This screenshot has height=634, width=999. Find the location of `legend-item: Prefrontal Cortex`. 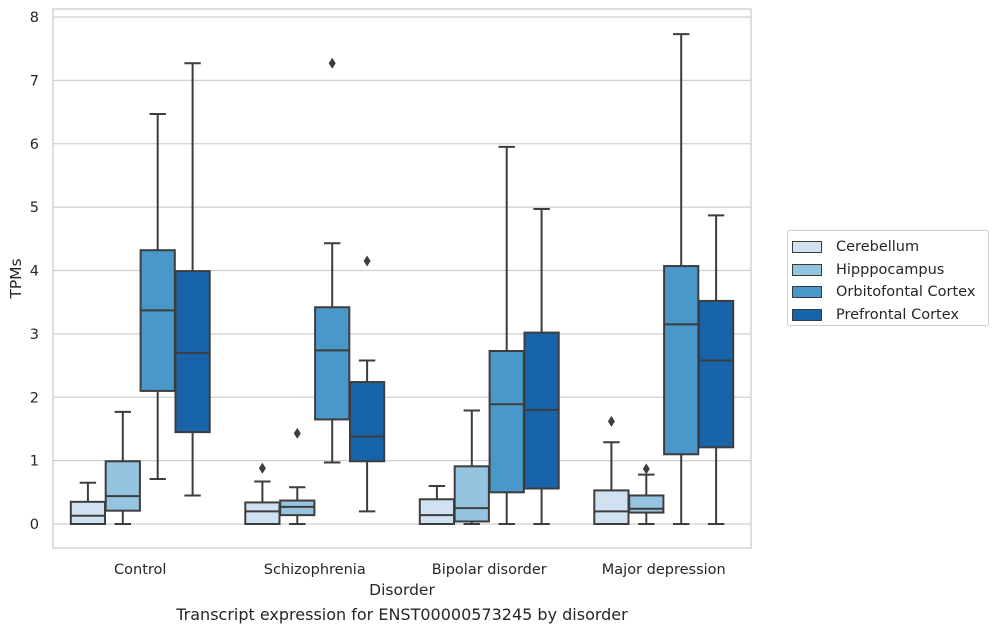

legend-item: Prefrontal Cortex is located at coordinates (890, 315).